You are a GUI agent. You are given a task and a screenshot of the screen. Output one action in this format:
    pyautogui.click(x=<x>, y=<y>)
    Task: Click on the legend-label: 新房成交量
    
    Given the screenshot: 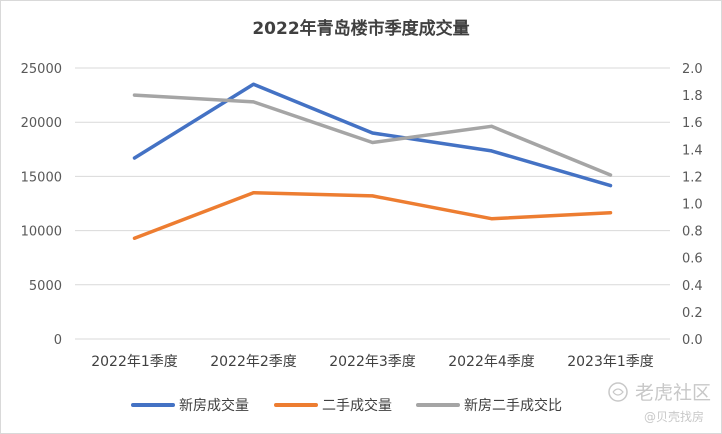 What is the action you would take?
    pyautogui.click(x=214, y=405)
    